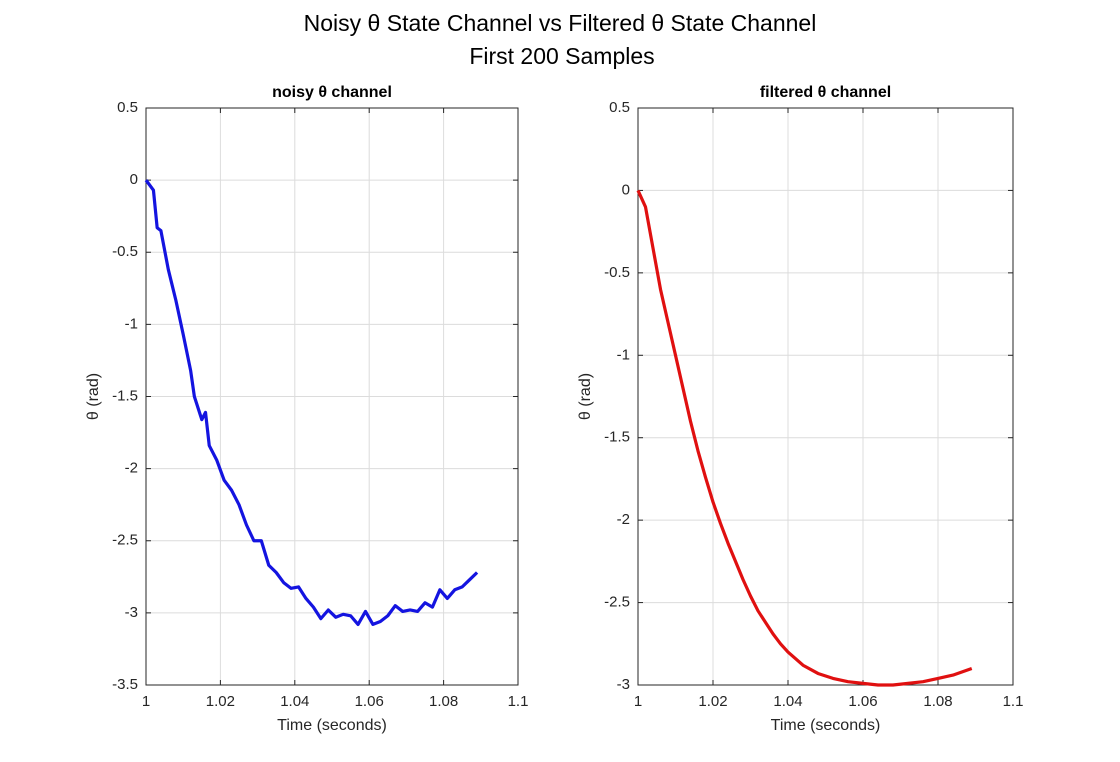  I want to click on axes-title: noisy θ channel, so click(332, 92).